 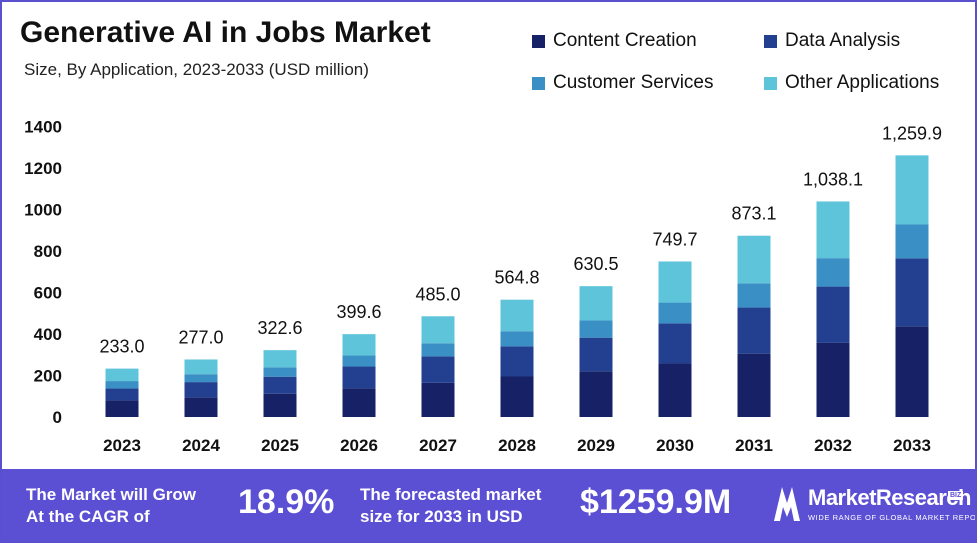 What do you see at coordinates (279, 328) in the screenshot?
I see `bar-total-label: 322.6` at bounding box center [279, 328].